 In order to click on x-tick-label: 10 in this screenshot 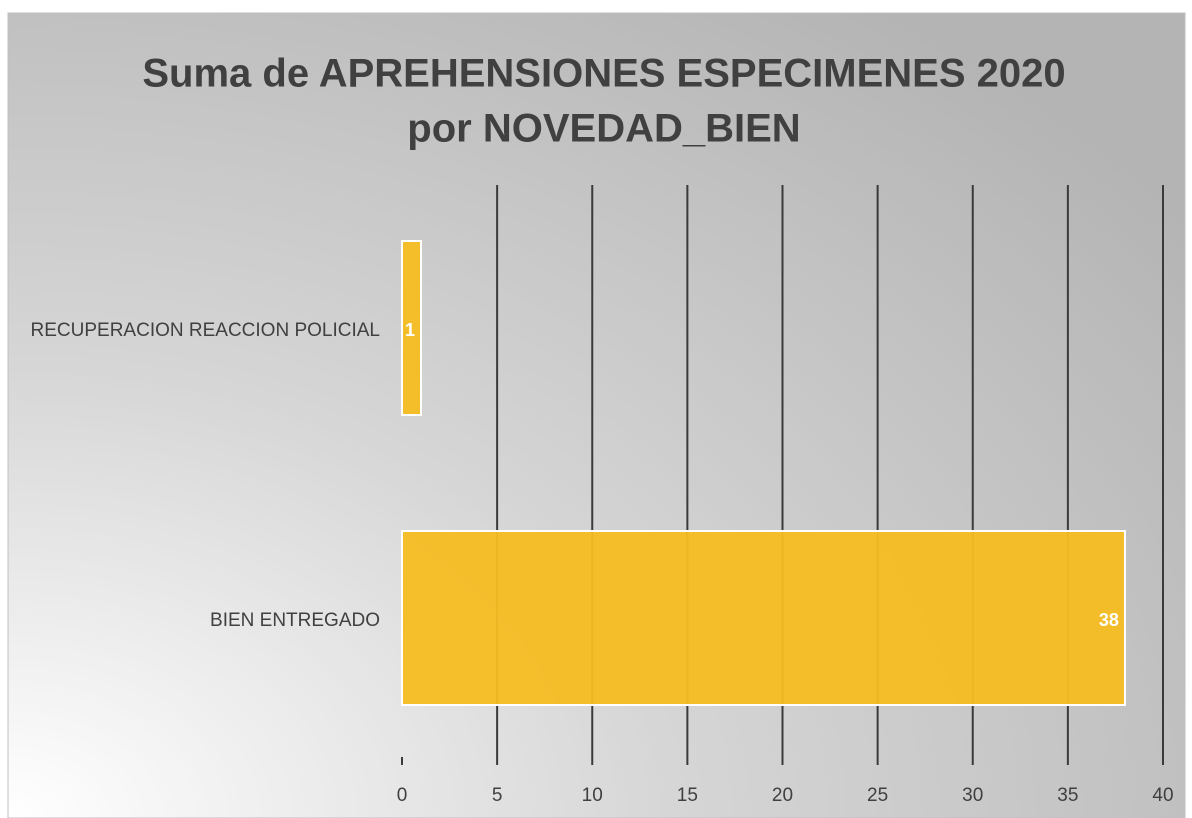, I will do `click(592, 795)`.